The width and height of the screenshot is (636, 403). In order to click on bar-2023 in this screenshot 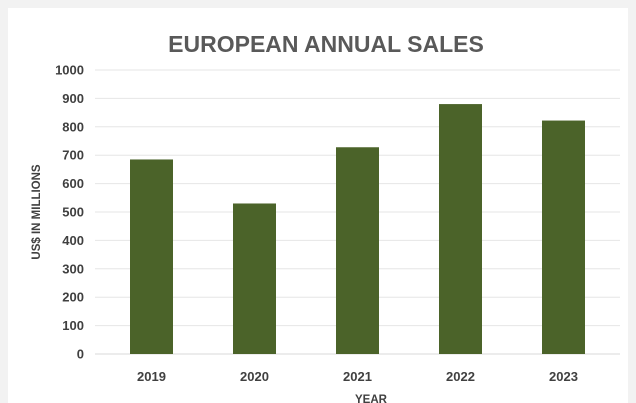, I will do `click(563, 237)`.